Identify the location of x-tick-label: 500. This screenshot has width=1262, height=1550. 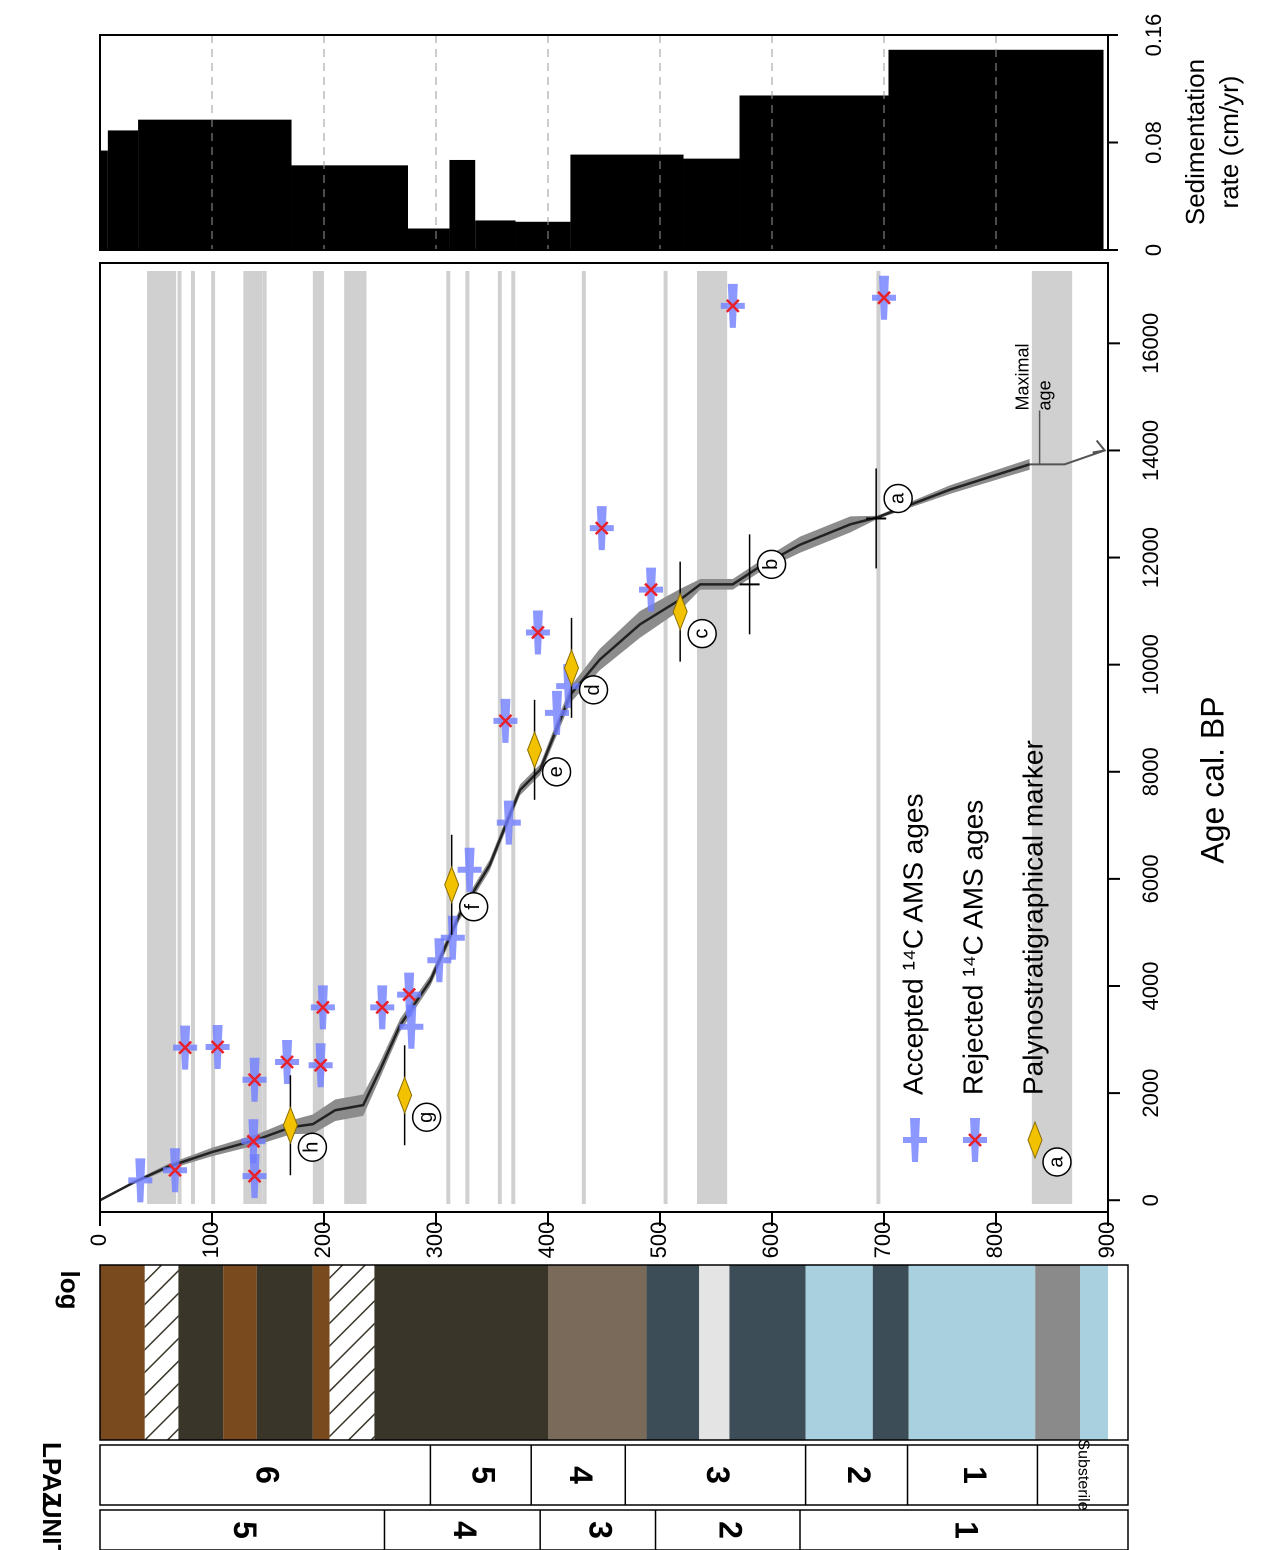
(658, 1240).